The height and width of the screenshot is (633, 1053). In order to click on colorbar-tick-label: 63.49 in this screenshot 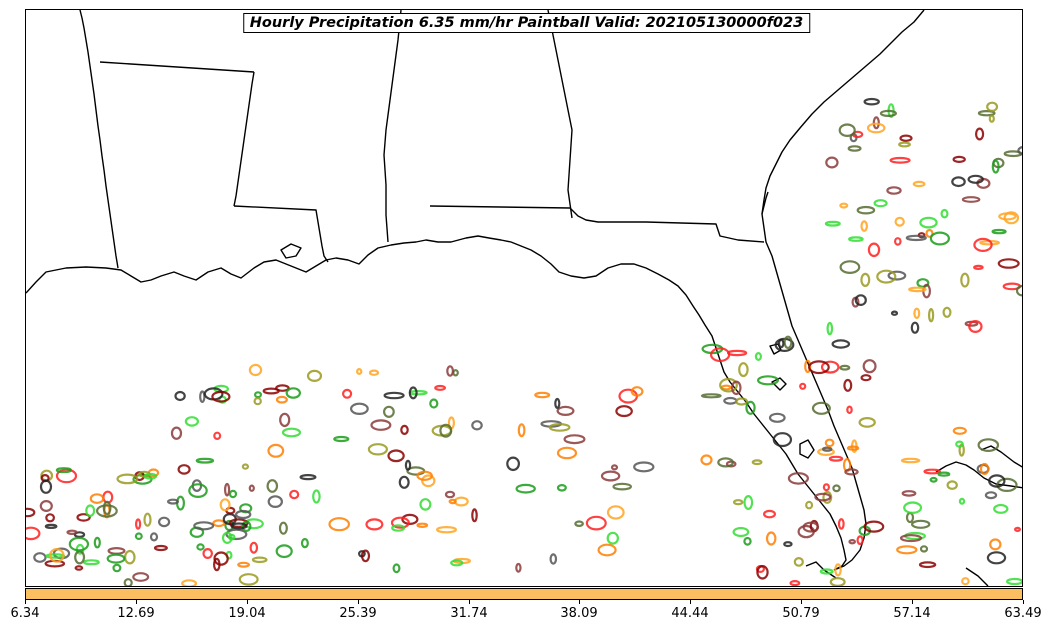, I will do `click(1023, 613)`.